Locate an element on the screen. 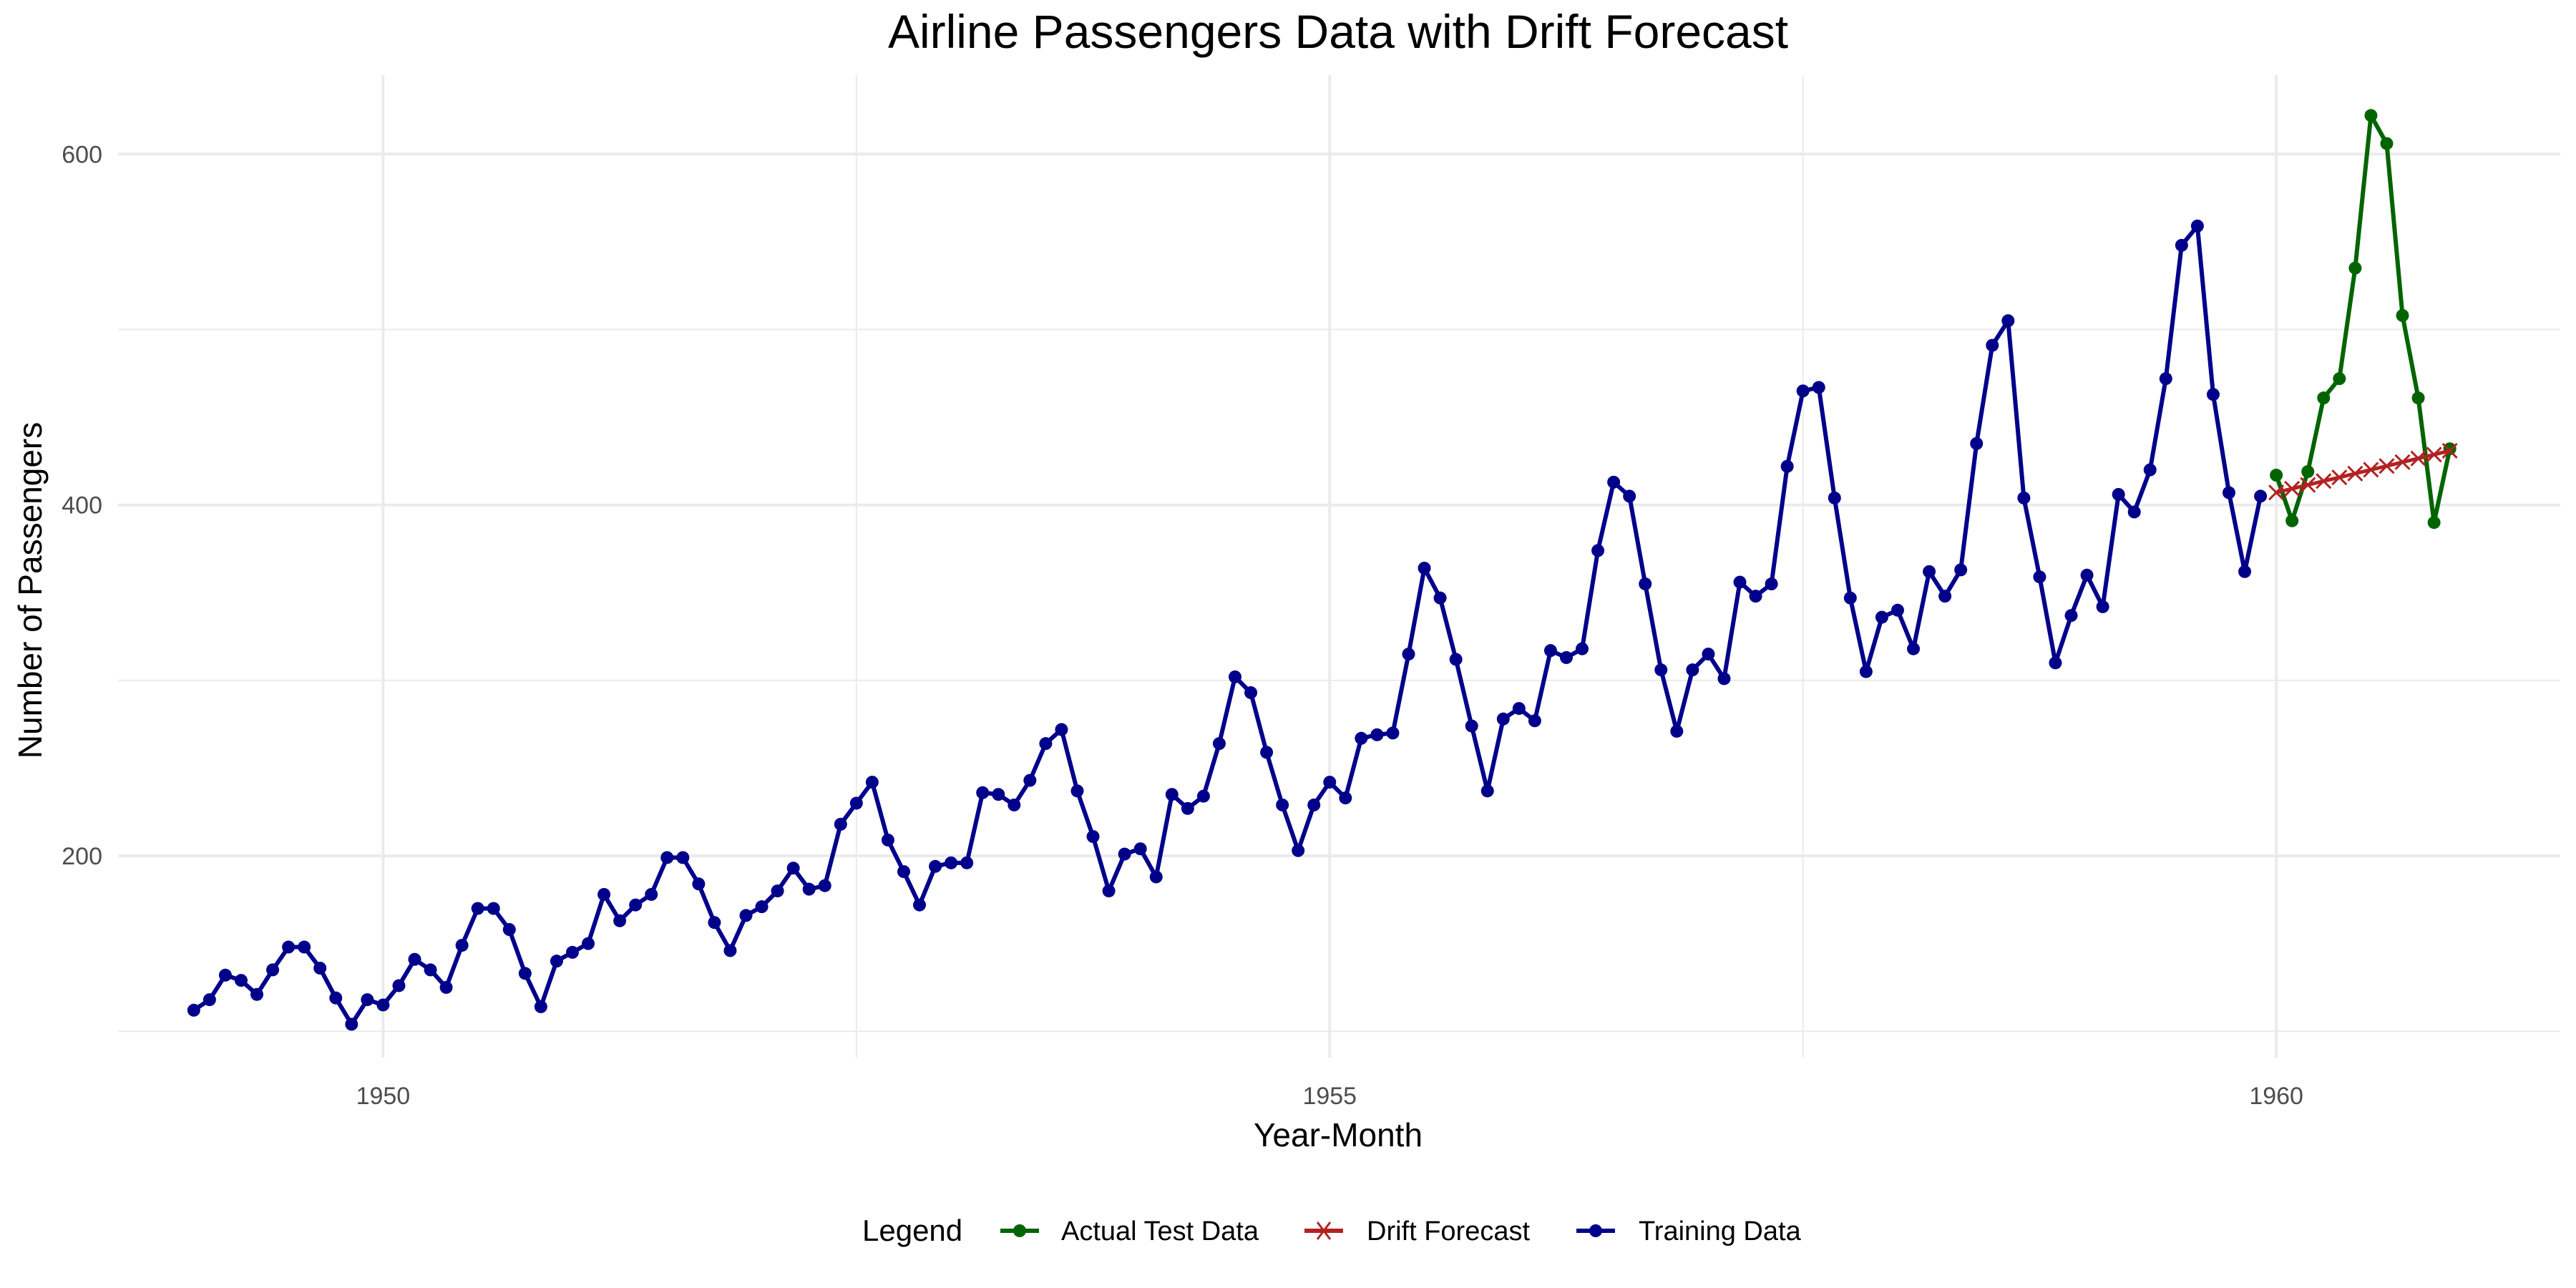 This screenshot has height=1288, width=2576. series-drift-forecast is located at coordinates (2363, 471).